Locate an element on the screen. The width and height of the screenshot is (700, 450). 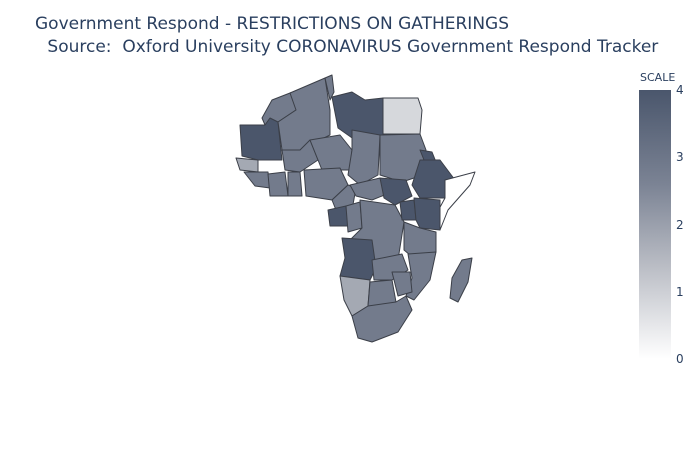
colorbar-tick-4: 4 is located at coordinates (680, 90).